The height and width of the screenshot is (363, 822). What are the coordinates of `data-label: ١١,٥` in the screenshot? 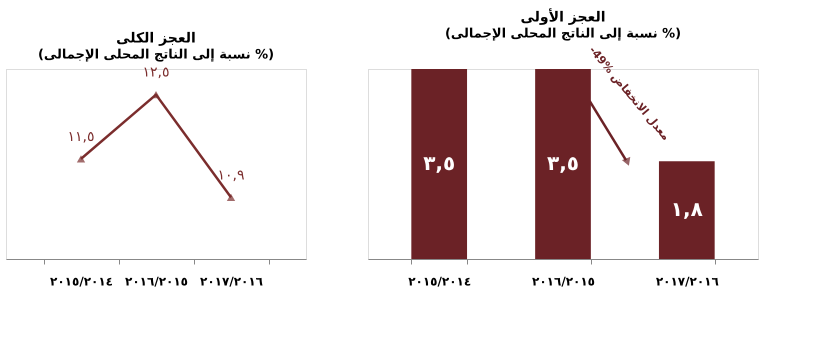 It's located at (81, 136).